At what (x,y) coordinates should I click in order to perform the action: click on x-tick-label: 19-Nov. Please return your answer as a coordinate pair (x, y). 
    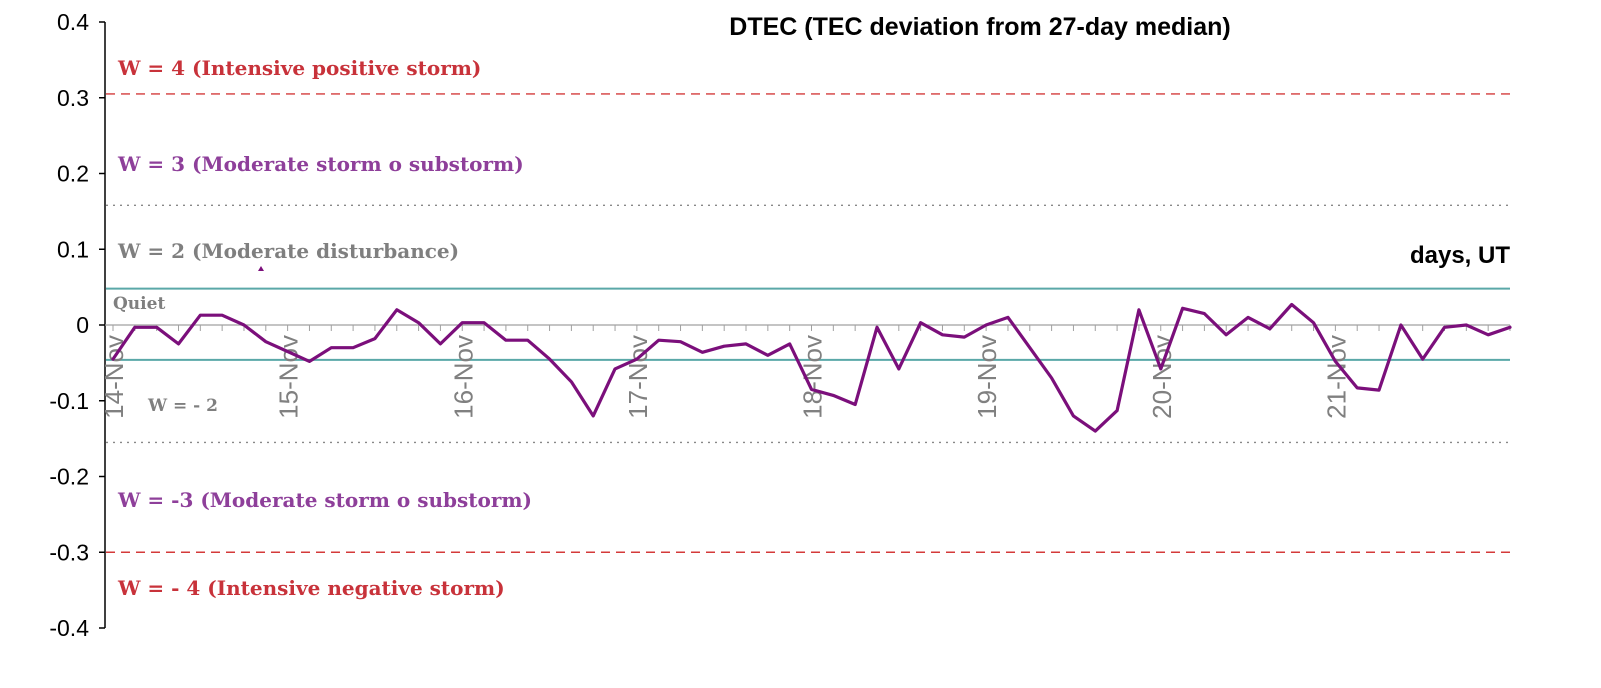
    Looking at the image, I should click on (987, 377).